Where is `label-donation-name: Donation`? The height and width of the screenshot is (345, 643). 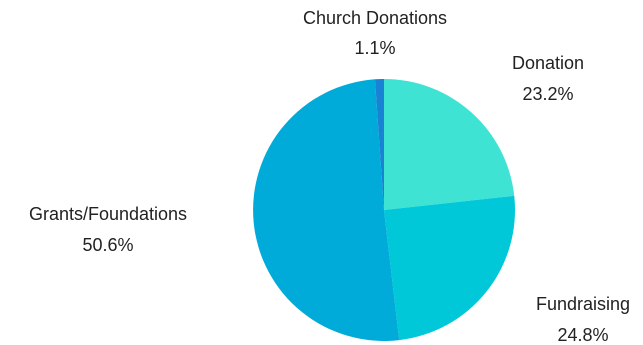 label-donation-name: Donation is located at coordinates (548, 63).